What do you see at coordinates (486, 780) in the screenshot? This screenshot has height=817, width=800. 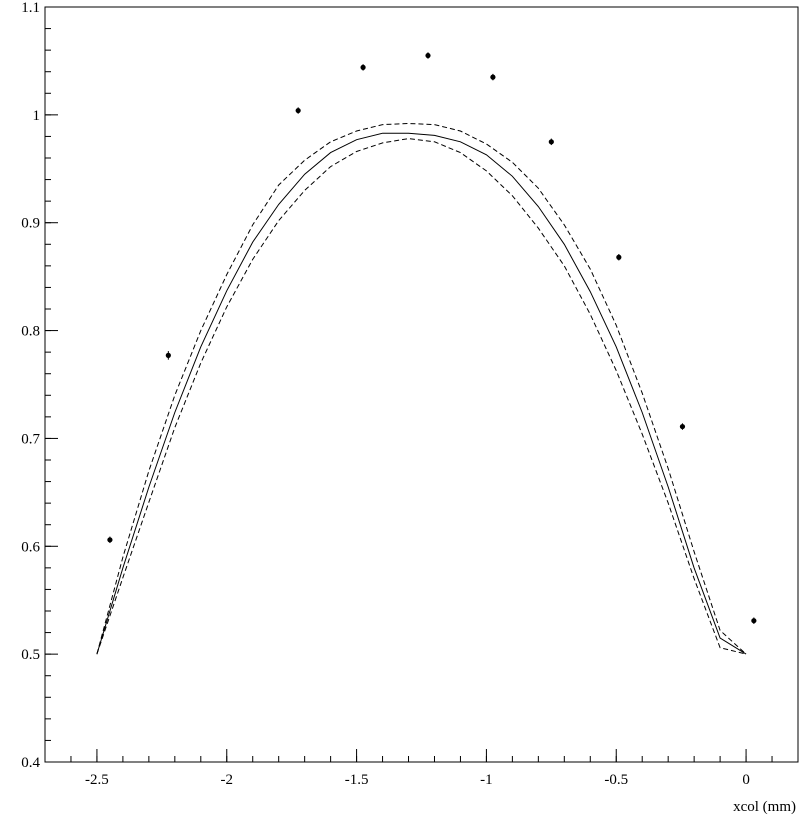 I see `x-tick-label: -1` at bounding box center [486, 780].